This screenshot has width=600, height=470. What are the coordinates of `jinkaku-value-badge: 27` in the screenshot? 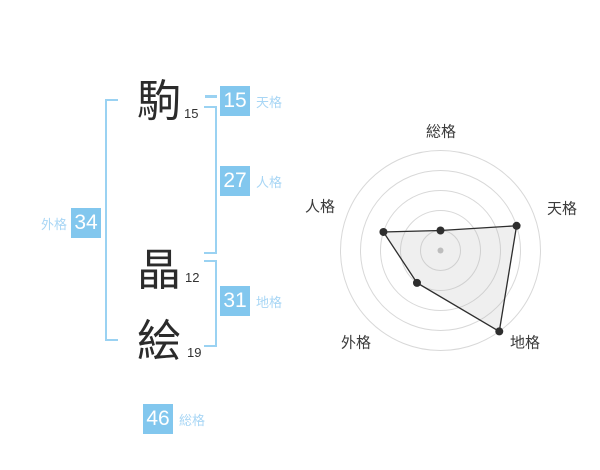 It's located at (235, 181).